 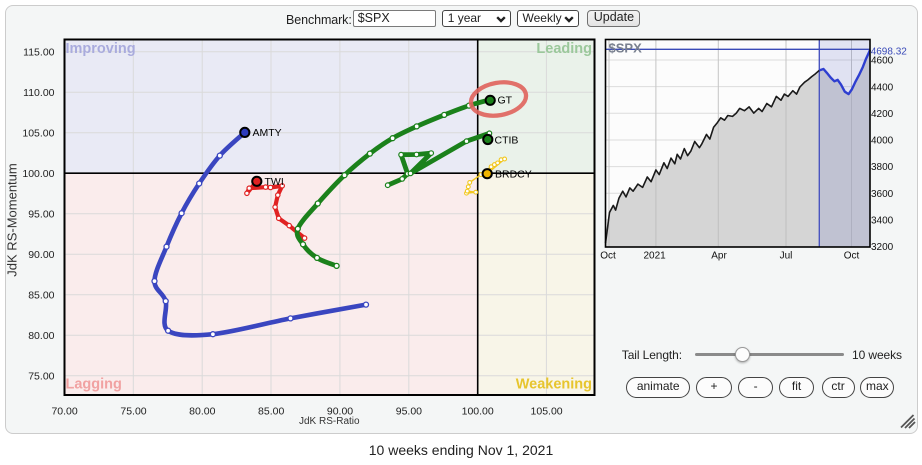 I want to click on svg-text: TWI, so click(x=274, y=182).